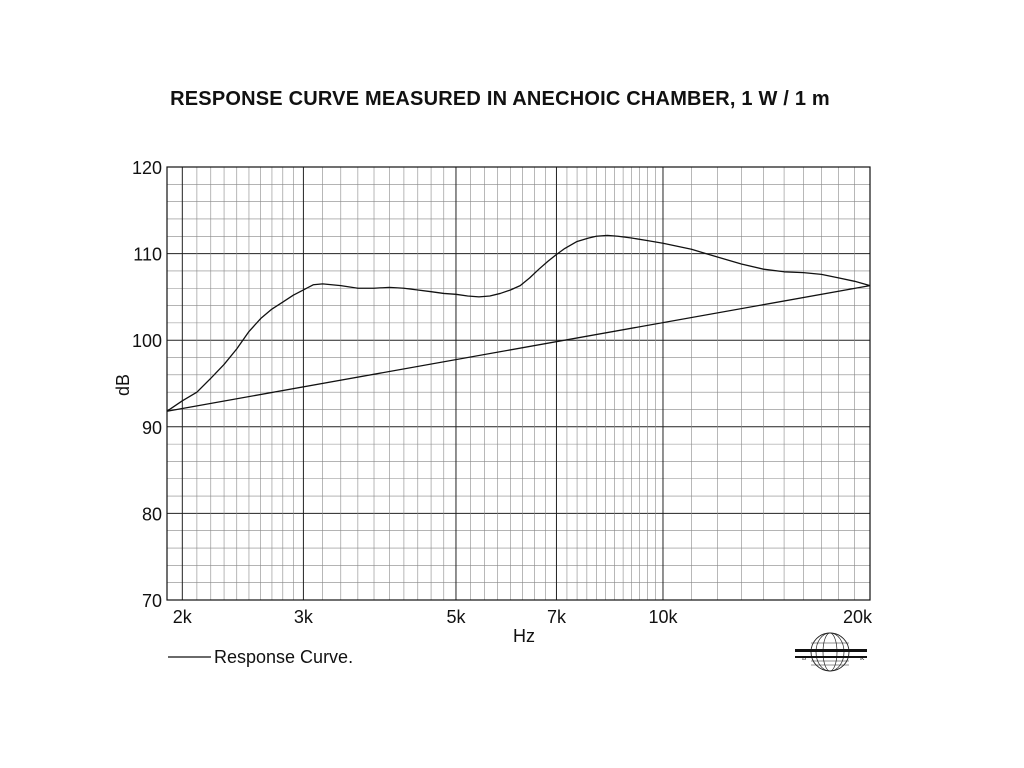  What do you see at coordinates (147, 341) in the screenshot?
I see `y-tick-label: 100` at bounding box center [147, 341].